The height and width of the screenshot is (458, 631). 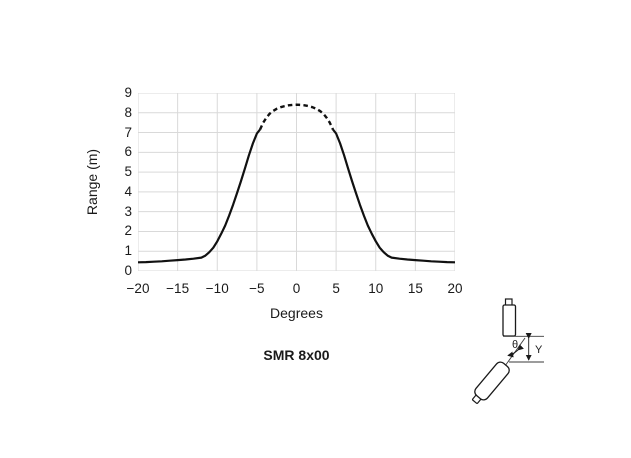 I want to click on upright-cylinder, so click(x=509, y=317).